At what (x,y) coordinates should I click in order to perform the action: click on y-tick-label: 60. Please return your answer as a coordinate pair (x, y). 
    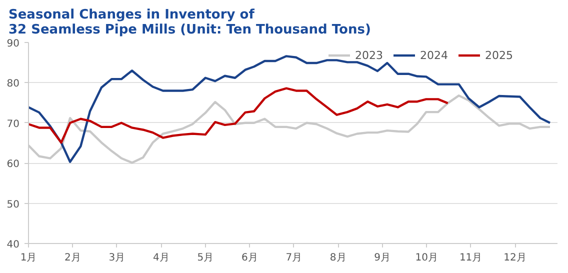
    Looking at the image, I should click on (13, 164).